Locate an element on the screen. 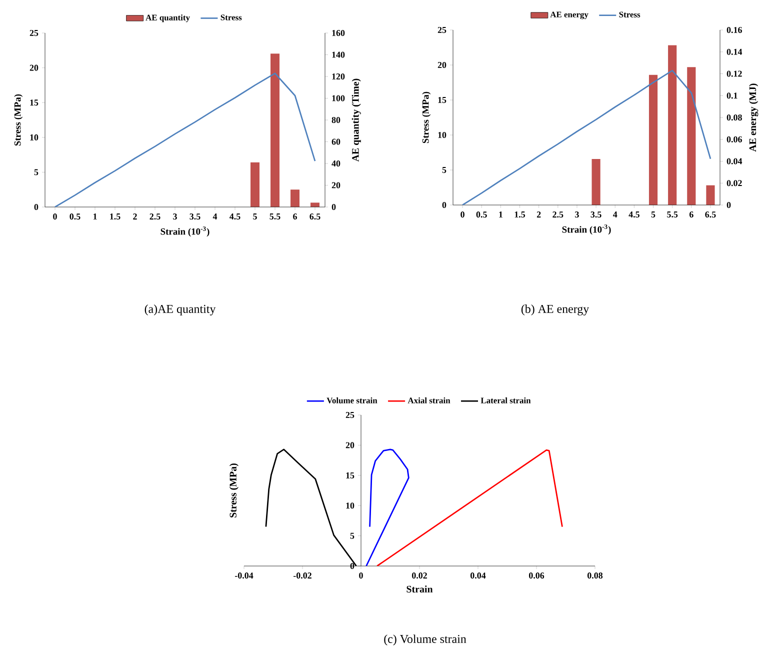 The height and width of the screenshot is (660, 777). y2-axis-title: AE energy (MJ) is located at coordinates (753, 118).